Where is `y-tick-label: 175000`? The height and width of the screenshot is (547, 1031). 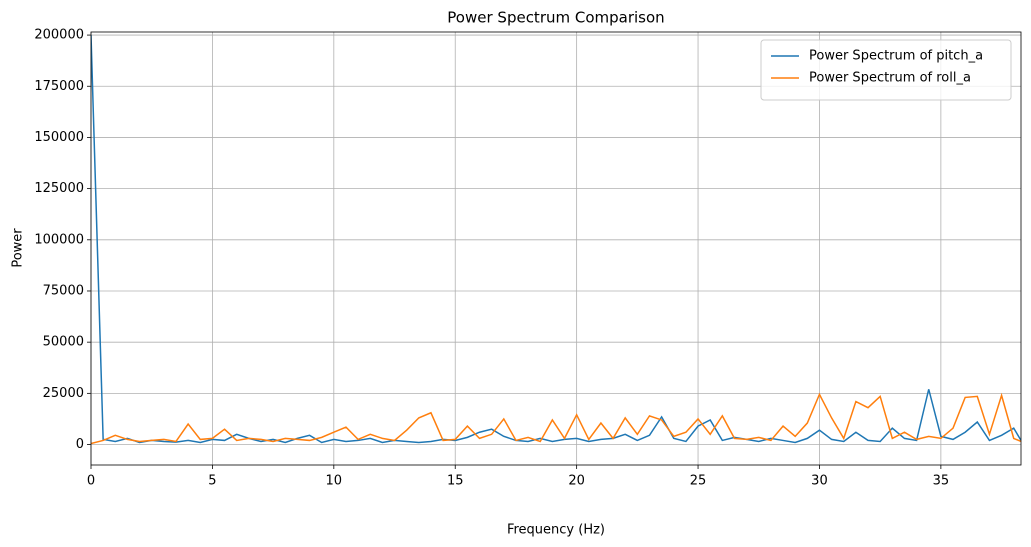
y-tick-label: 175000 is located at coordinates (59, 86).